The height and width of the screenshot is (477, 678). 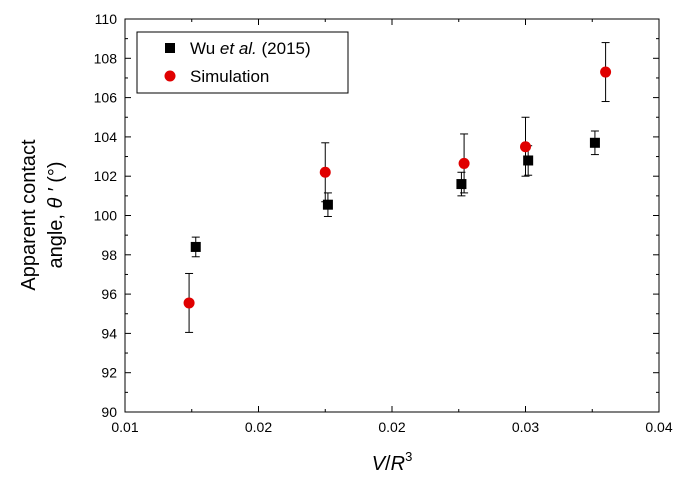 I want to click on legend-marker-circle, so click(x=170, y=76).